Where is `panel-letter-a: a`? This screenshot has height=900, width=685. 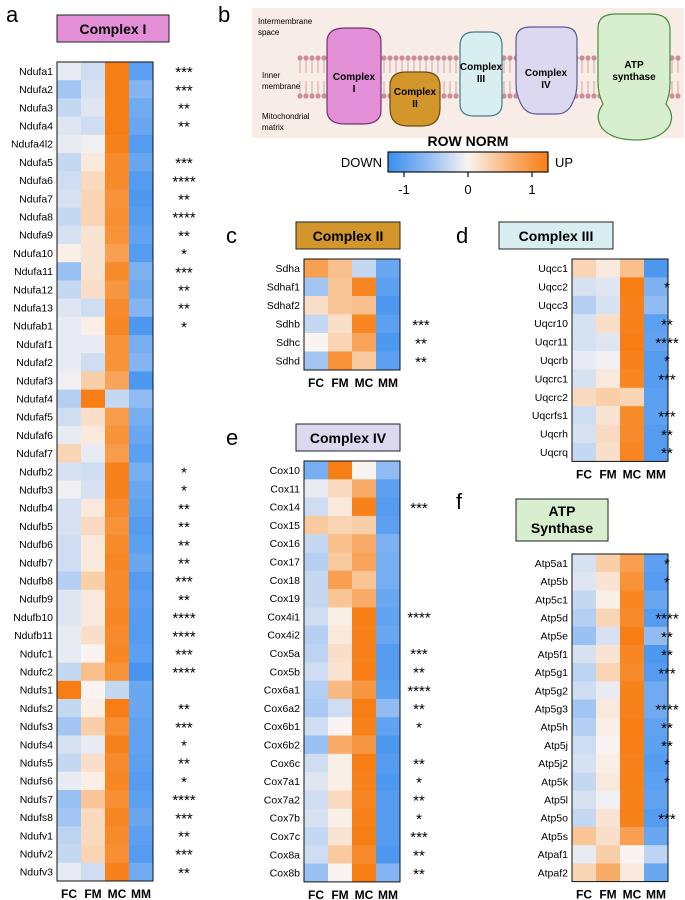
panel-letter-a: a is located at coordinates (12, 14).